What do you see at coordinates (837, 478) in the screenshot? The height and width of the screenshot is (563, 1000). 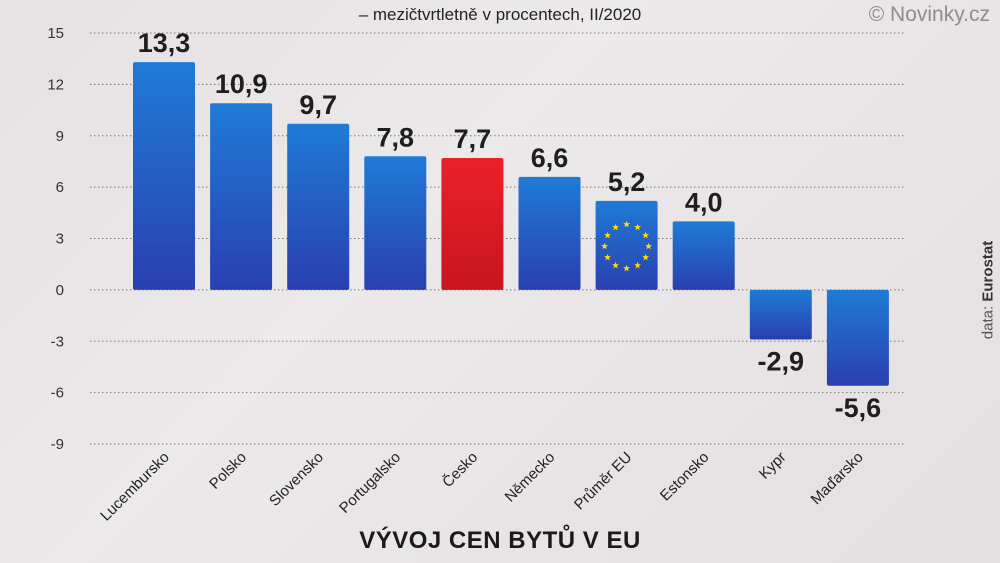 I see `category-label: Maďarsko` at bounding box center [837, 478].